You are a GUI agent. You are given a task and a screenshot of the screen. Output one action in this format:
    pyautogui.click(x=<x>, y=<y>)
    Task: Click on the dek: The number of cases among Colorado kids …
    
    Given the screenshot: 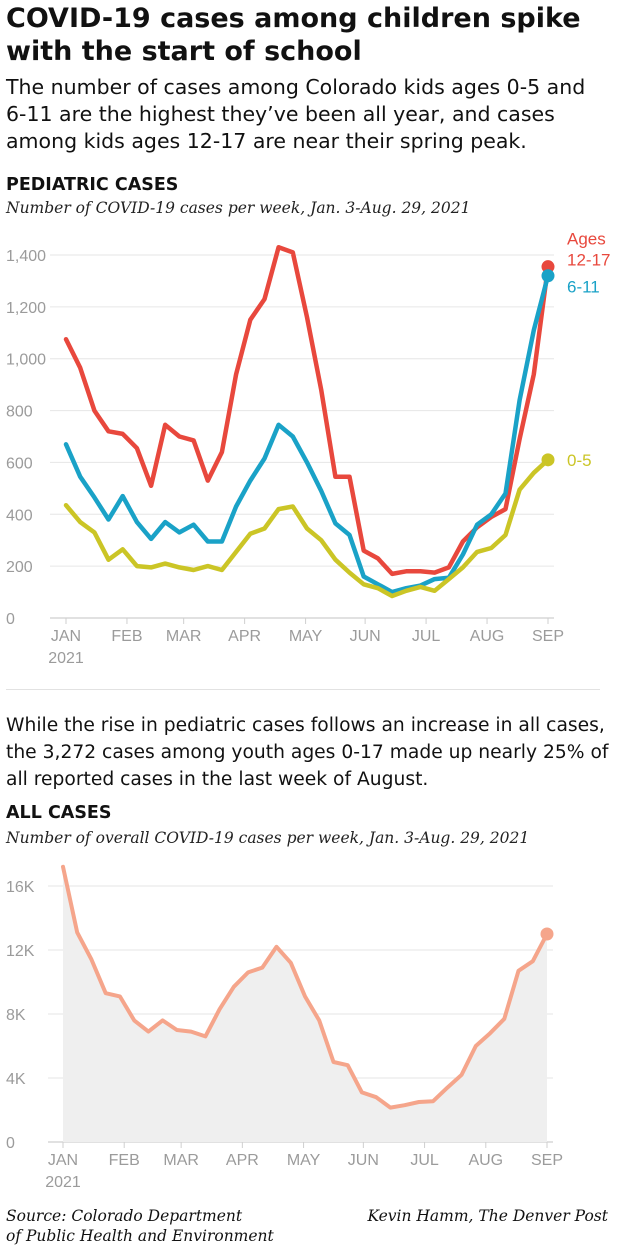 What is the action you would take?
    pyautogui.click(x=296, y=114)
    